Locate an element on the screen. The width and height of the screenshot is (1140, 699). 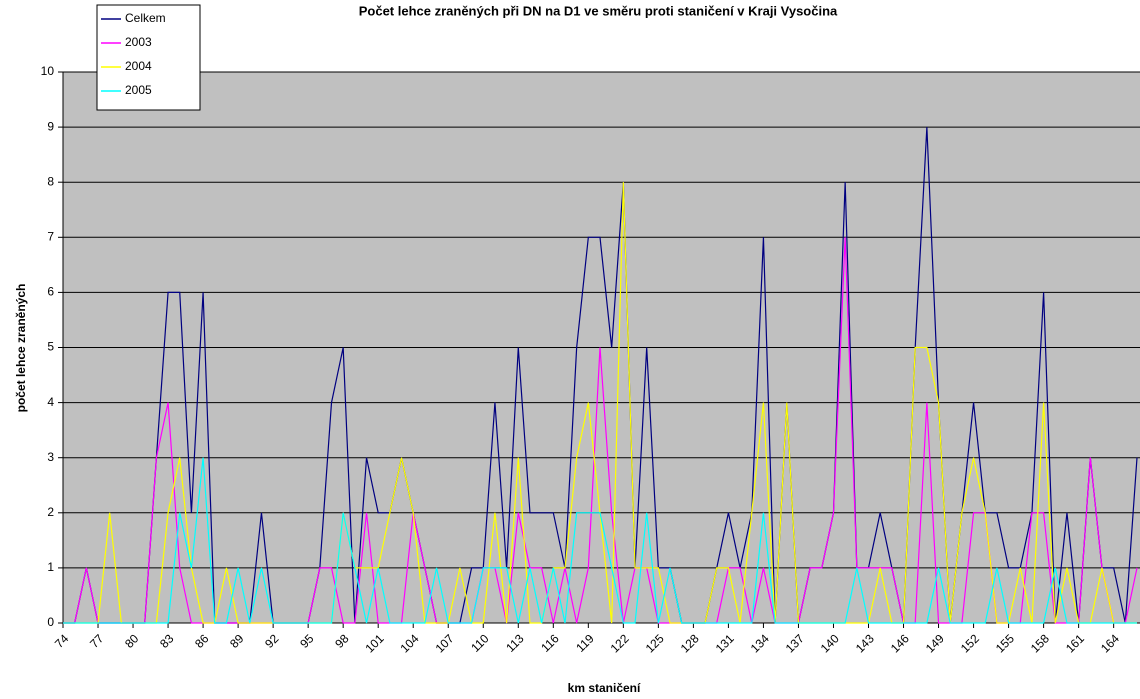
legend-label: 2004 is located at coordinates (138, 66).